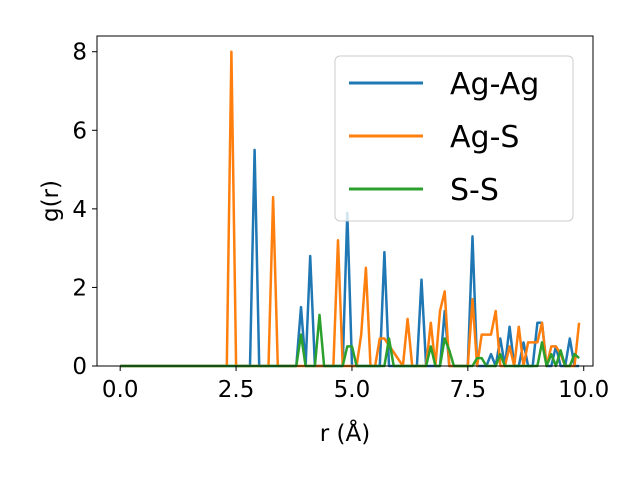  Describe the element at coordinates (484, 137) in the screenshot. I see `legend-label-1: Ag-S` at that location.